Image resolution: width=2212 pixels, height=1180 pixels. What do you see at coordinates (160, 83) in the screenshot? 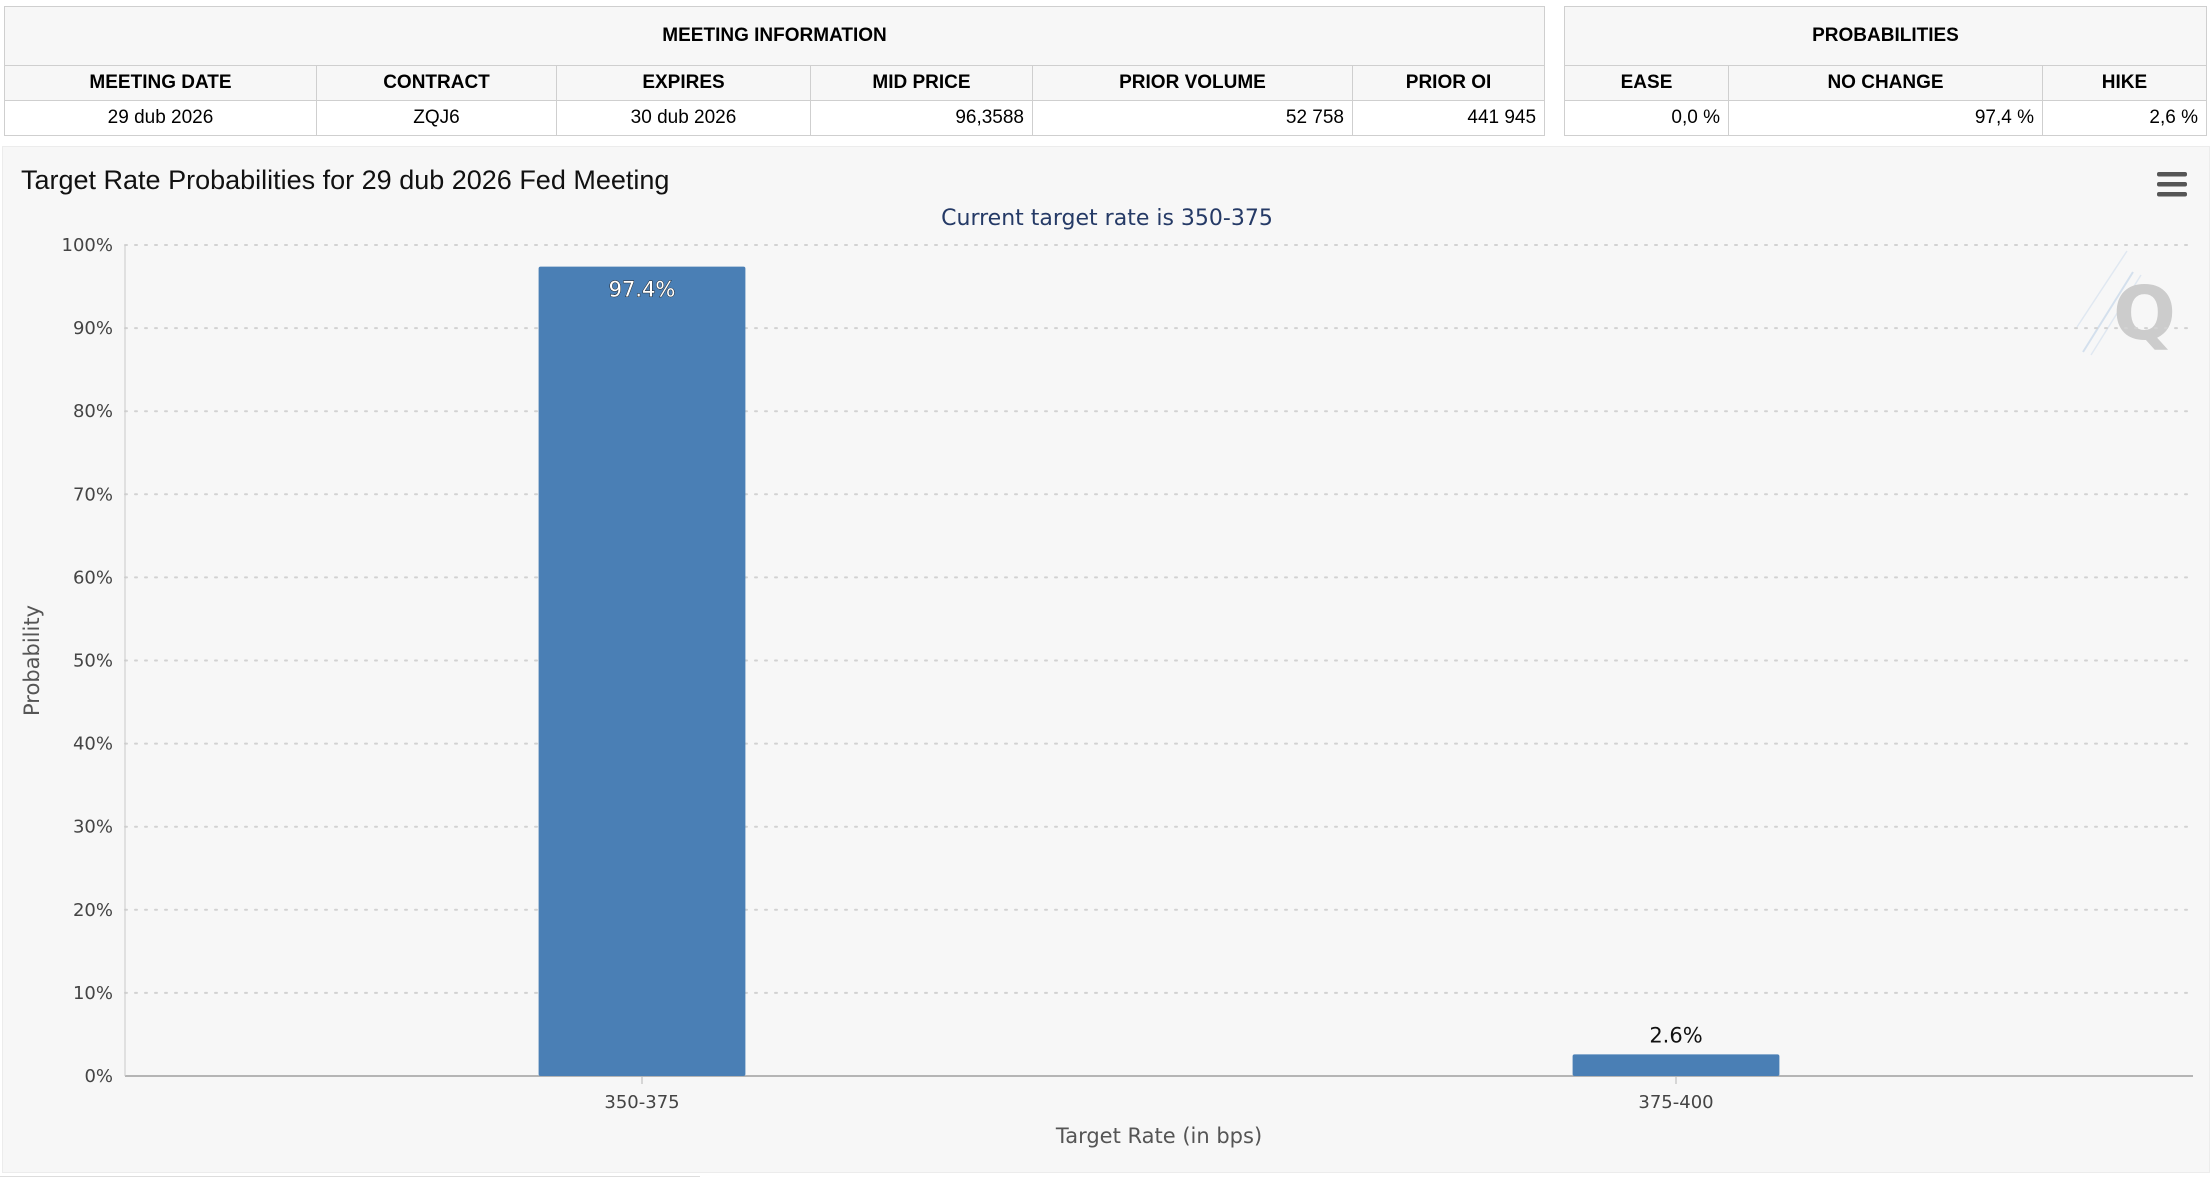
I see `col-meeting-date: MEETING DATE` at bounding box center [160, 83].